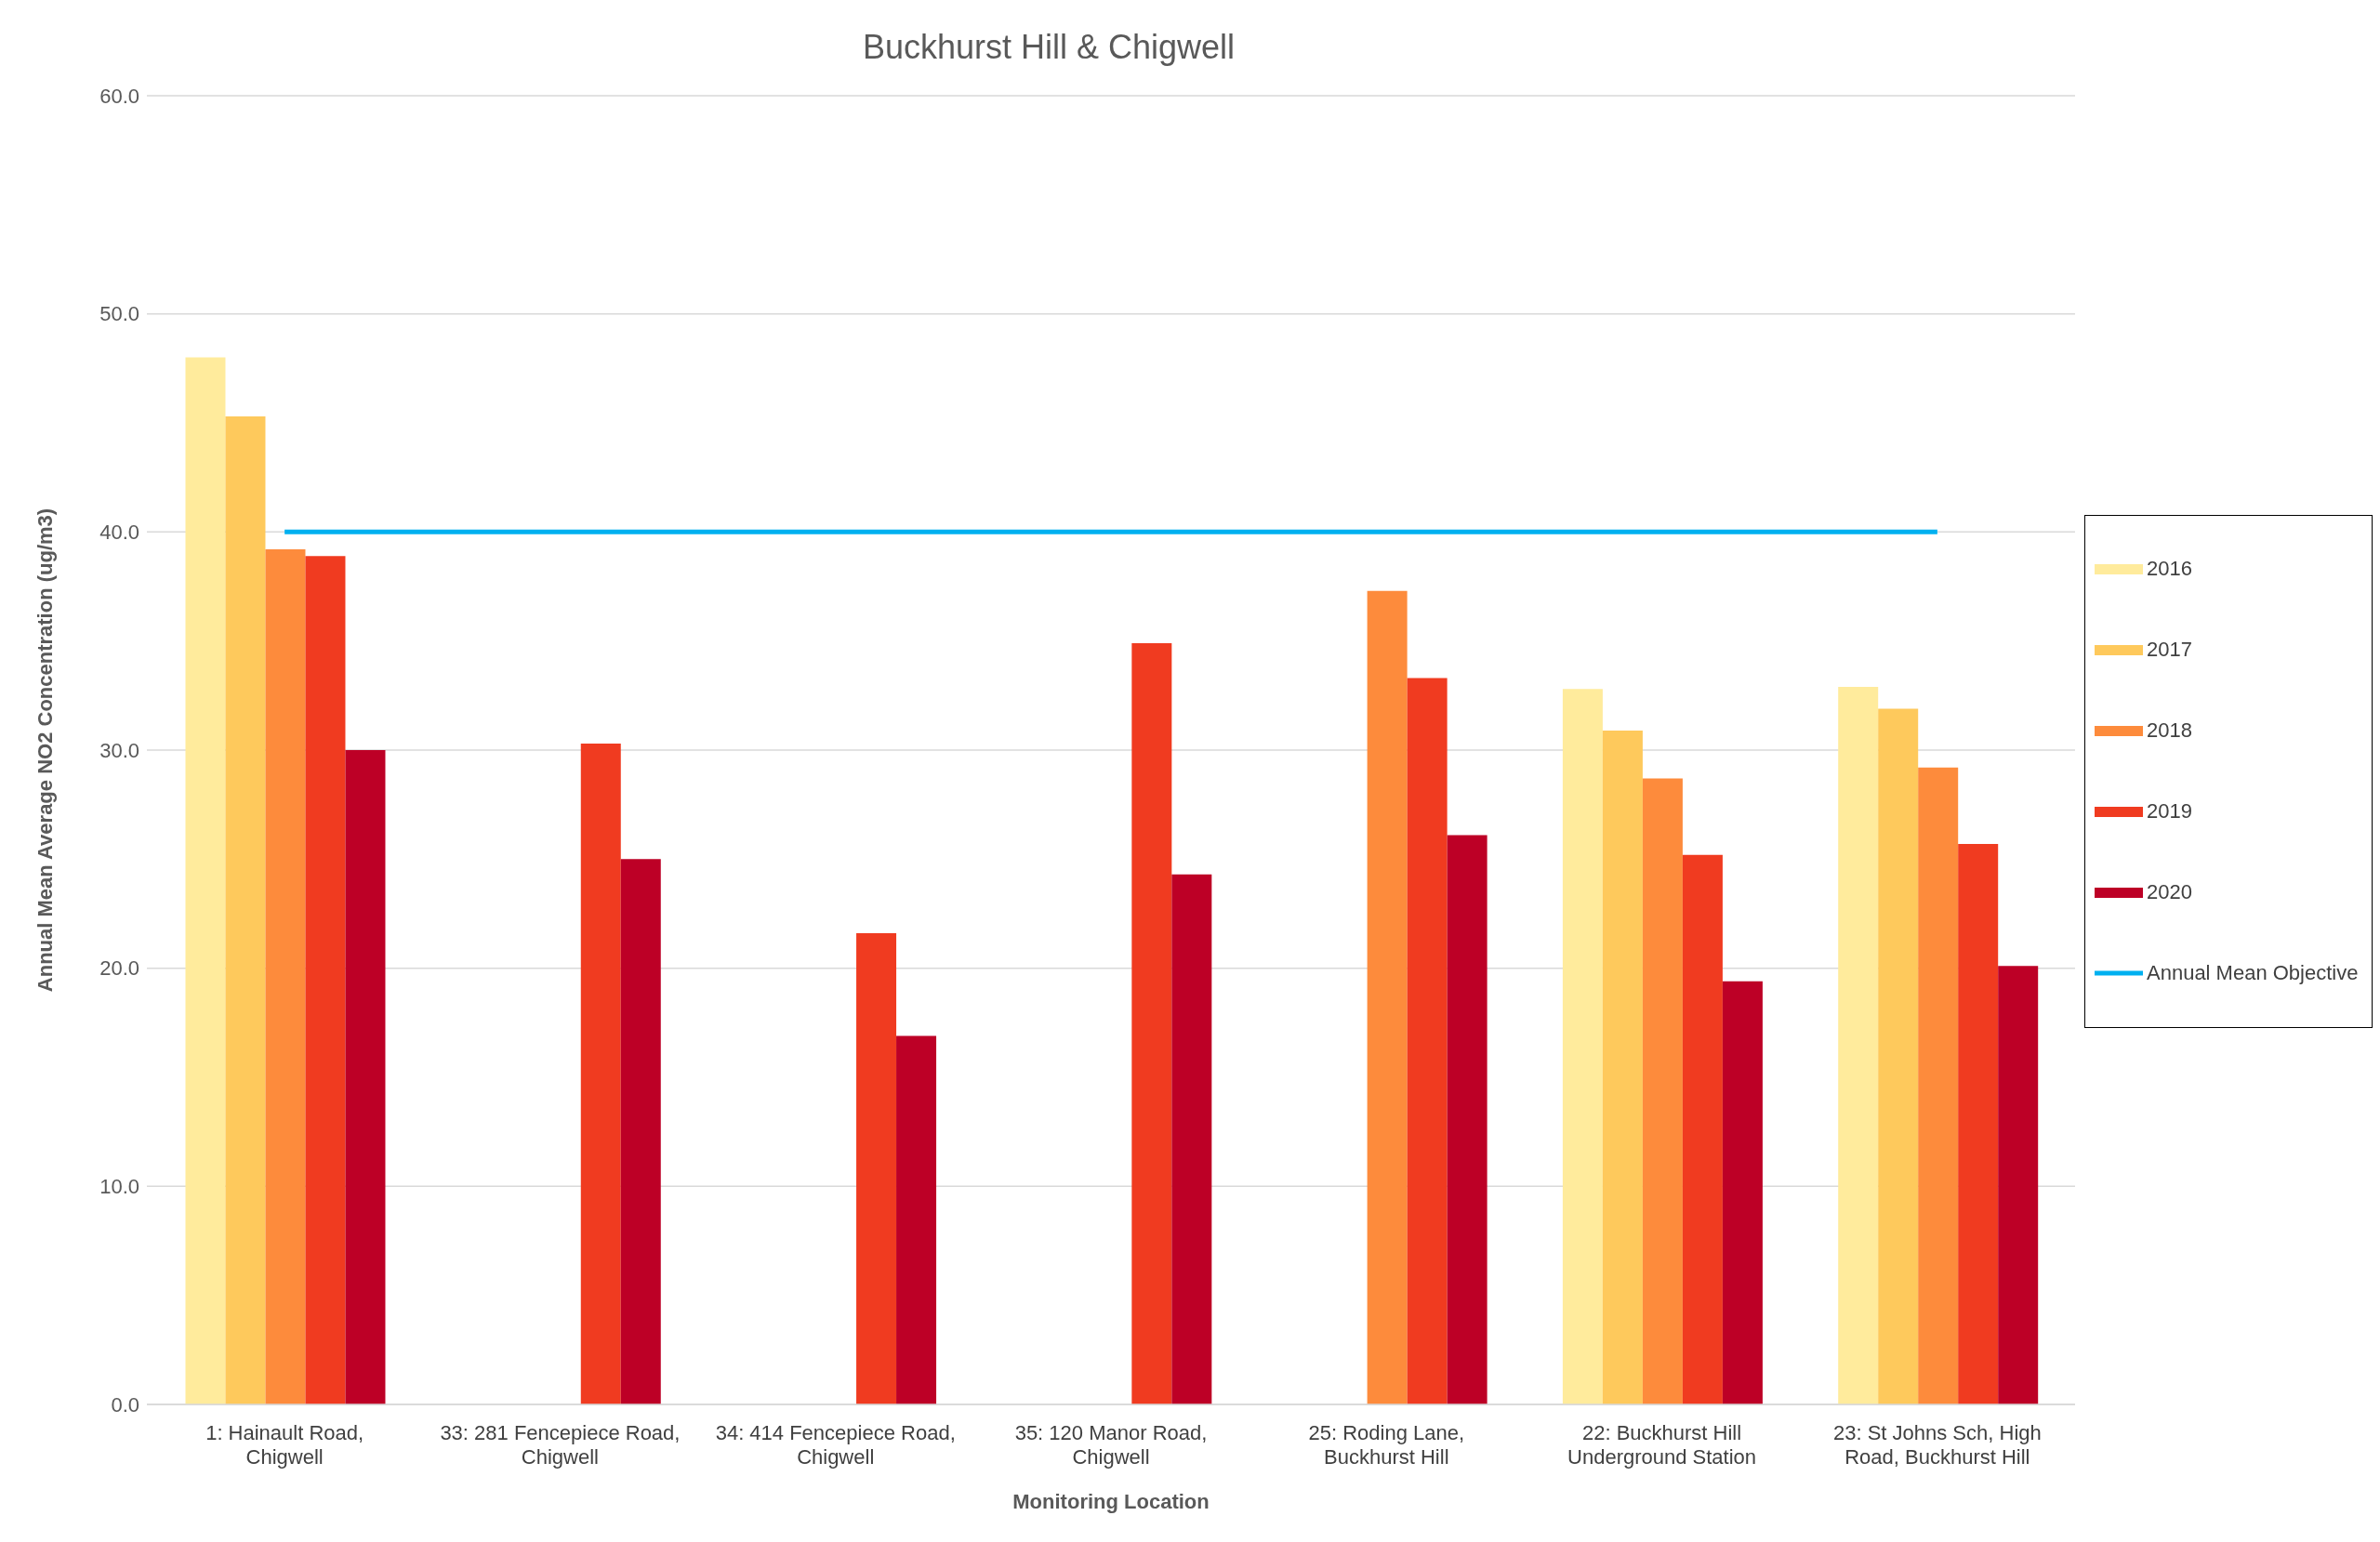  What do you see at coordinates (119, 968) in the screenshot?
I see `y-tick-label: 20.0` at bounding box center [119, 968].